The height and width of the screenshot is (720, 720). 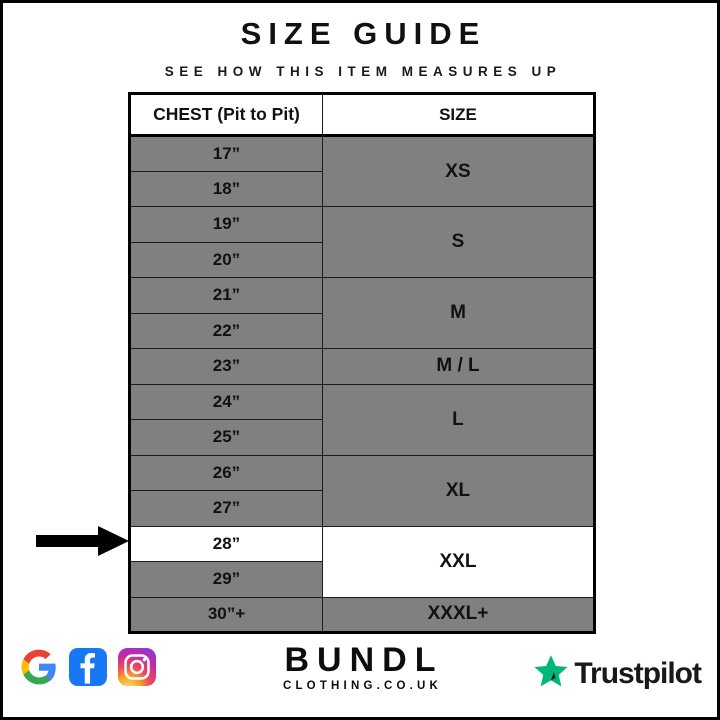 I want to click on size-label-cell: XXL, so click(x=458, y=561).